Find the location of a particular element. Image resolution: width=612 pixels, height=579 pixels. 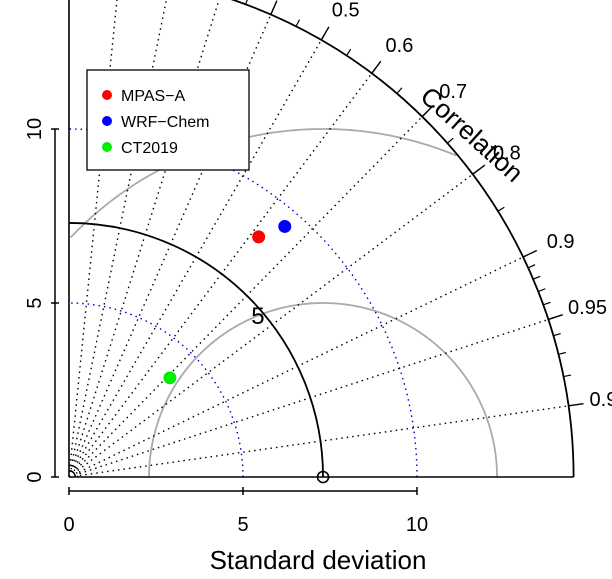

legend-label-2: CT2019 is located at coordinates (149, 148).